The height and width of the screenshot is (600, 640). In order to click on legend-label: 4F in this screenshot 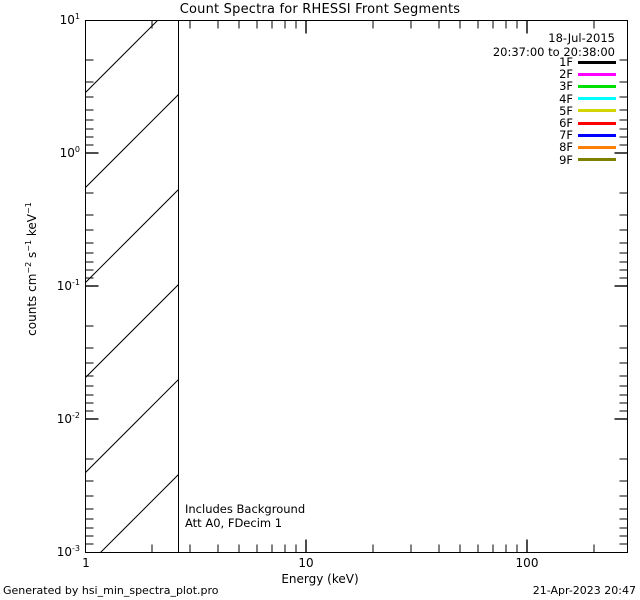, I will do `click(566, 98)`.